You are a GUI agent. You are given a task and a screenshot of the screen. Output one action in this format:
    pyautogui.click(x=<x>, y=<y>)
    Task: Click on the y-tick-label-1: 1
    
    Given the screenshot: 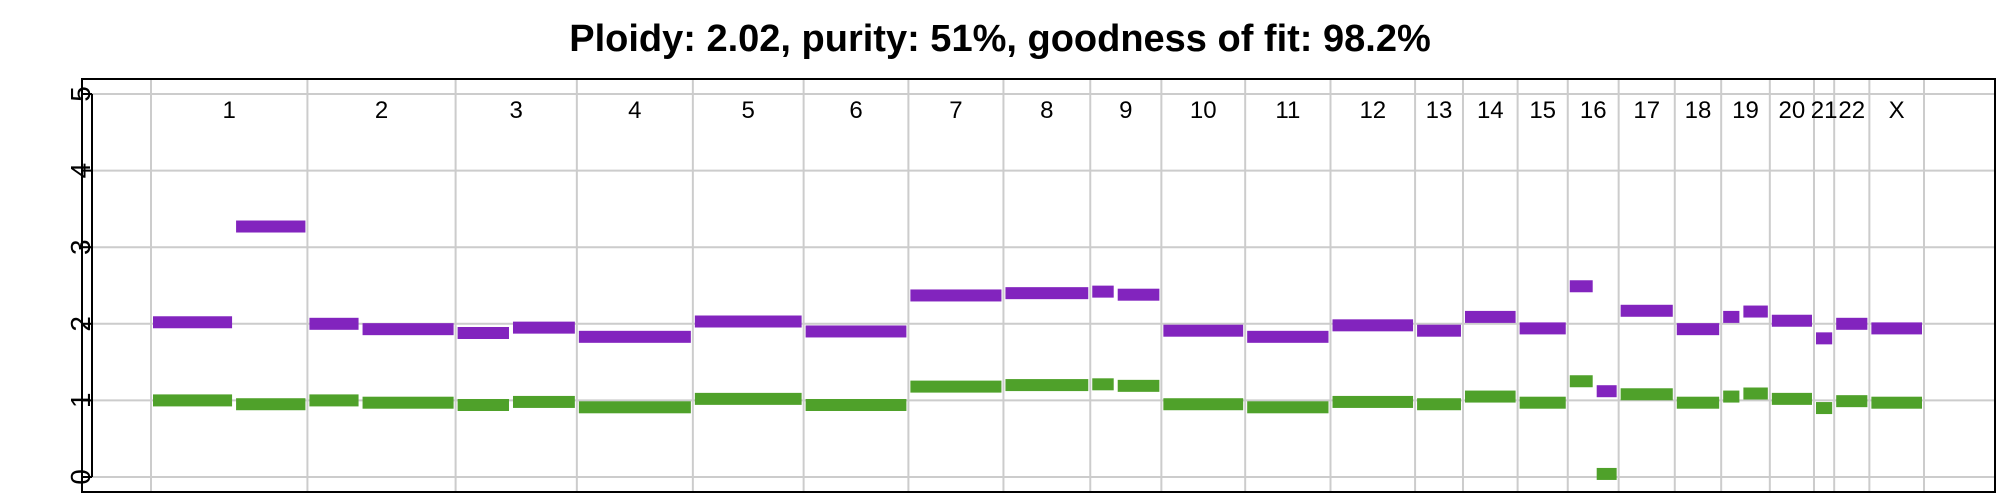 What is the action you would take?
    pyautogui.click(x=80, y=401)
    